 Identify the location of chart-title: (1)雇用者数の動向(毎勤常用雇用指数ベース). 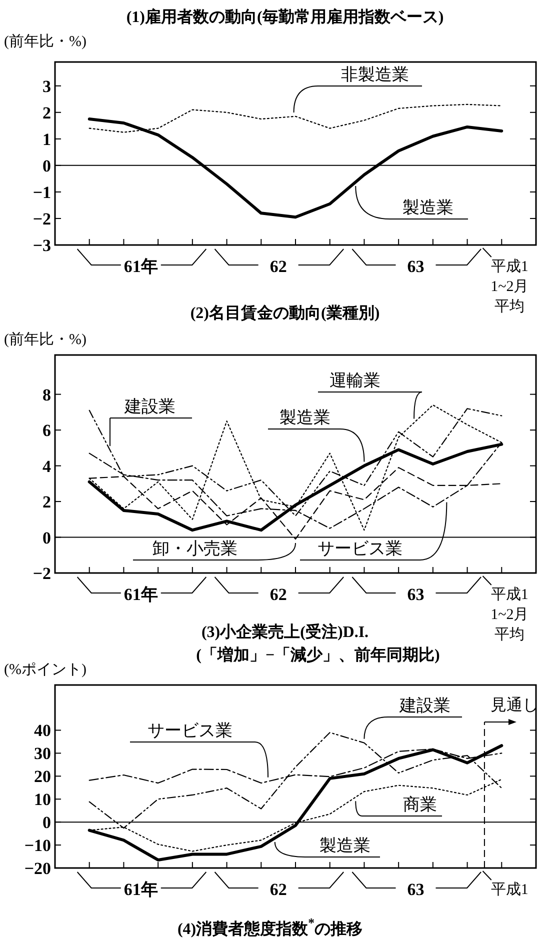
(285, 16).